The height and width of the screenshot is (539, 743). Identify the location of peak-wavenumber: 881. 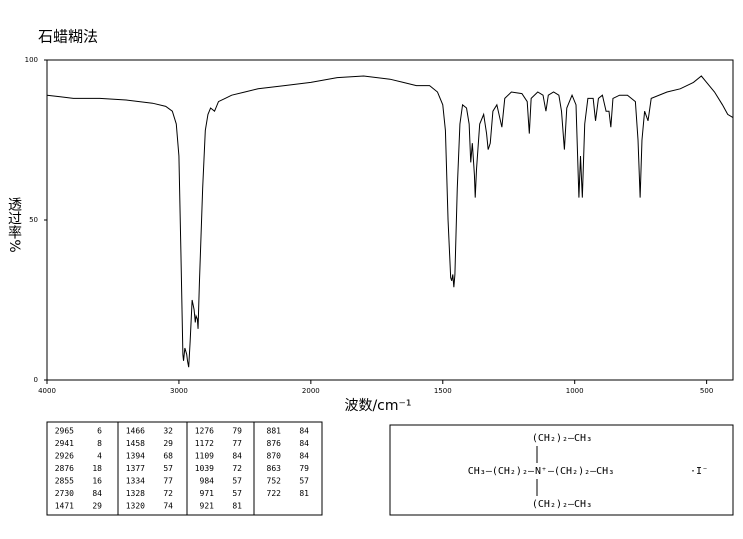
(274, 431).